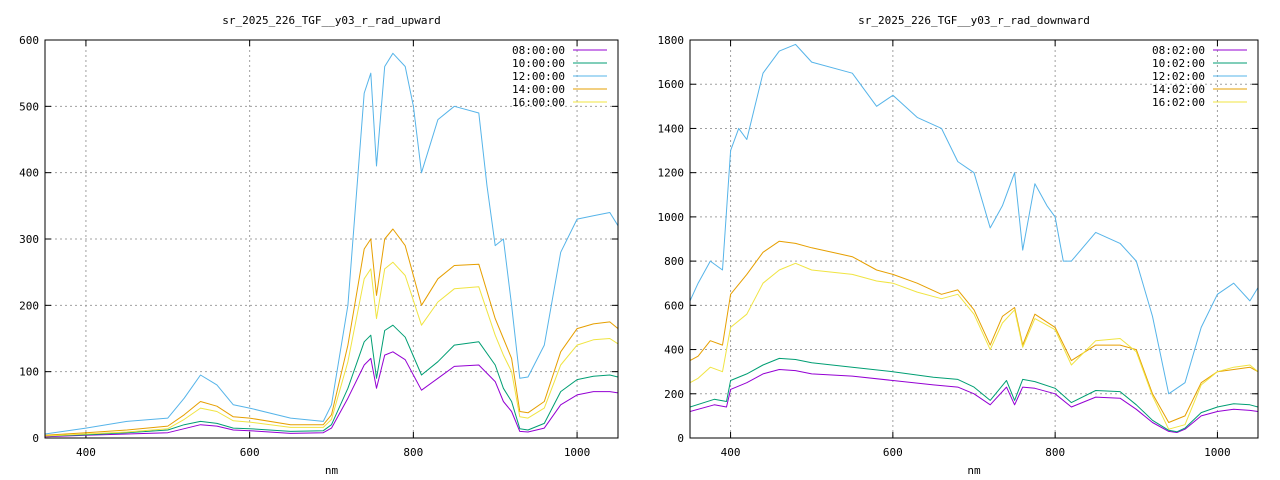 The height and width of the screenshot is (480, 1280). What do you see at coordinates (1178, 63) in the screenshot?
I see `legend-label: 10:02:00` at bounding box center [1178, 63].